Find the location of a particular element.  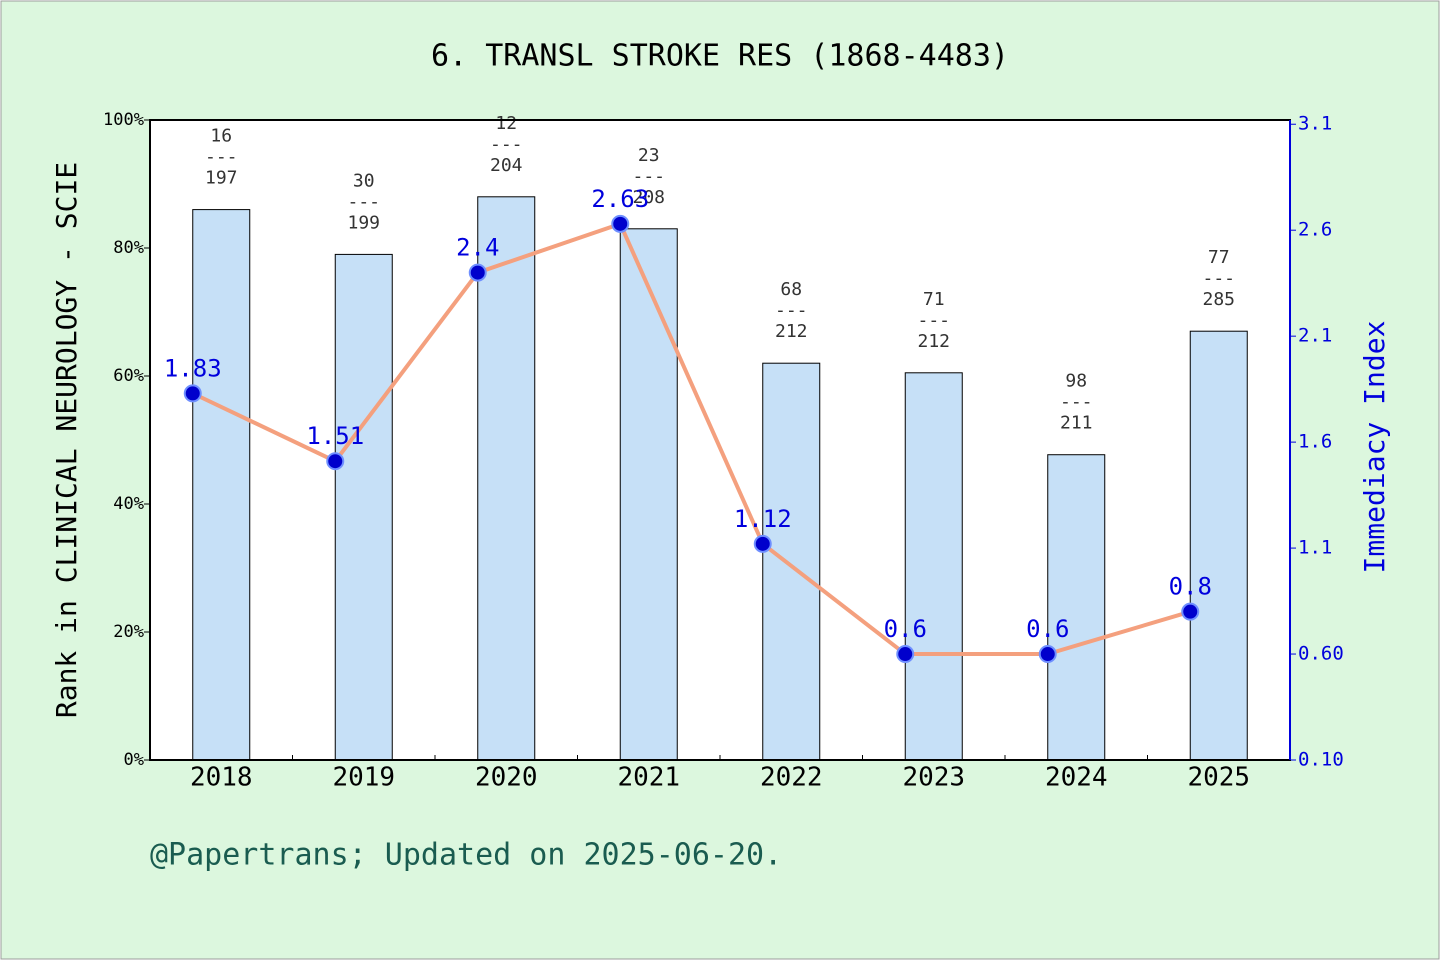

line-value-label: 2.63 is located at coordinates (620, 199).